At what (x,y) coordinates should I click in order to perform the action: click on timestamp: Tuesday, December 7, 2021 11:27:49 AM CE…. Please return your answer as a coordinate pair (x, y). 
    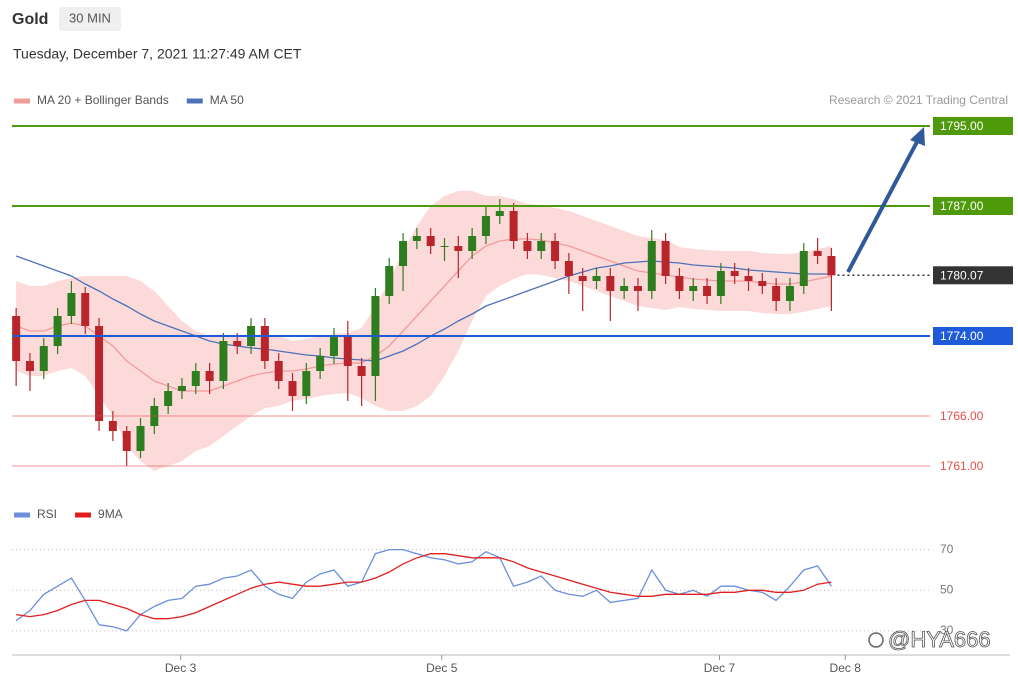
    Looking at the image, I should click on (157, 54).